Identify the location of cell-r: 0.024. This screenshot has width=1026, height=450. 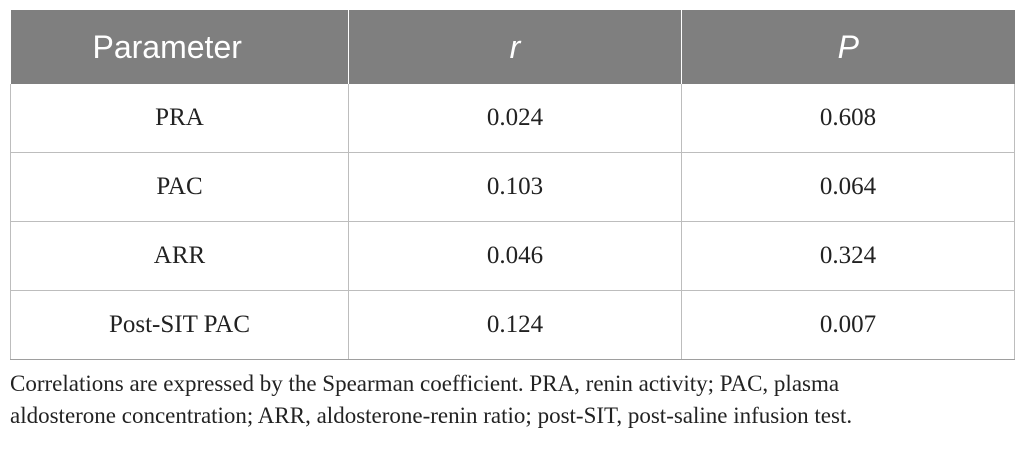
(515, 118).